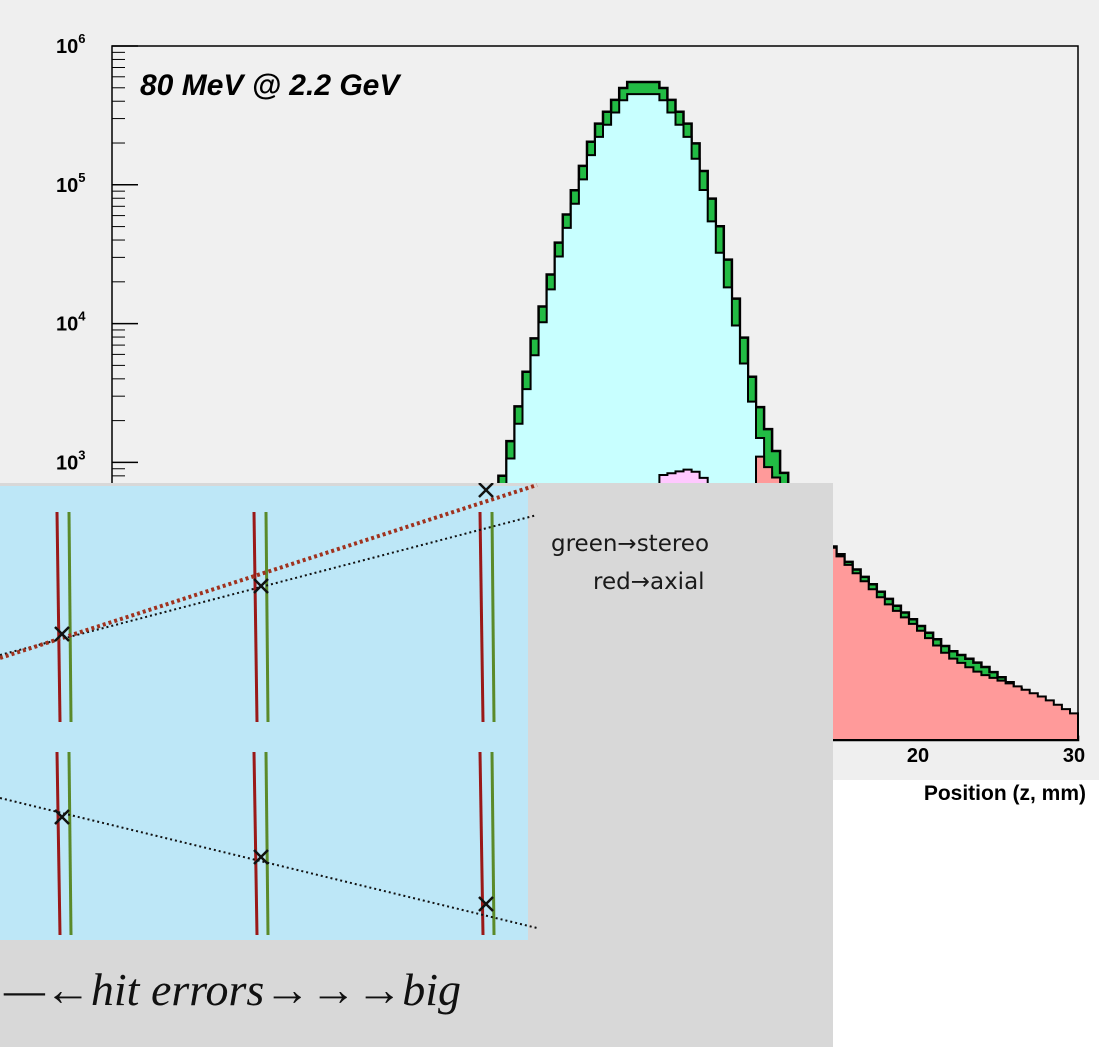  Describe the element at coordinates (1005, 793) in the screenshot. I see `x-axis-title: Position (z, mm)` at that location.